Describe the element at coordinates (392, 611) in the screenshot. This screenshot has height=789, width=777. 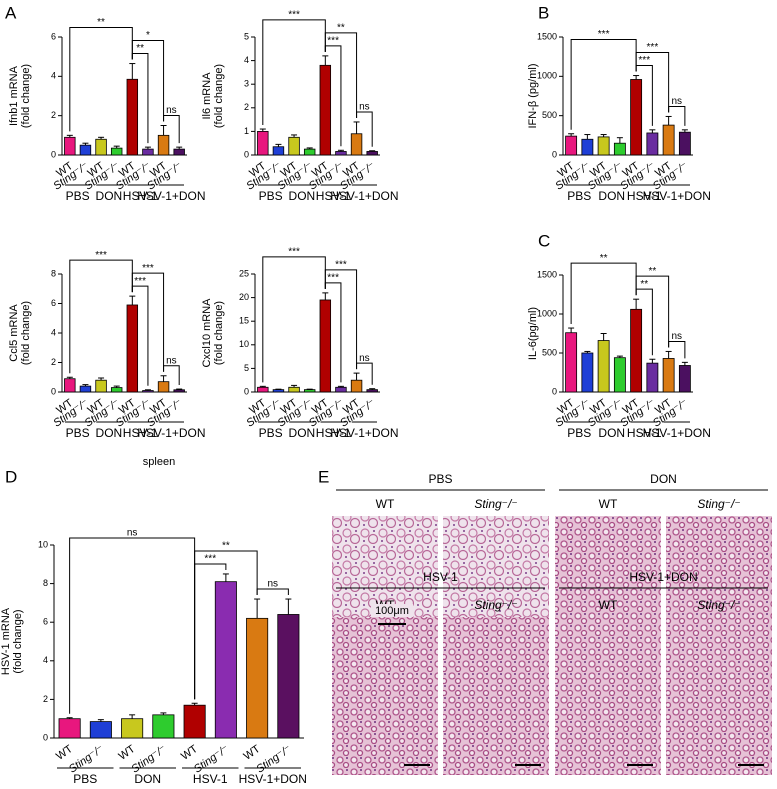
I see `scale-bar-label: 100μm` at that location.